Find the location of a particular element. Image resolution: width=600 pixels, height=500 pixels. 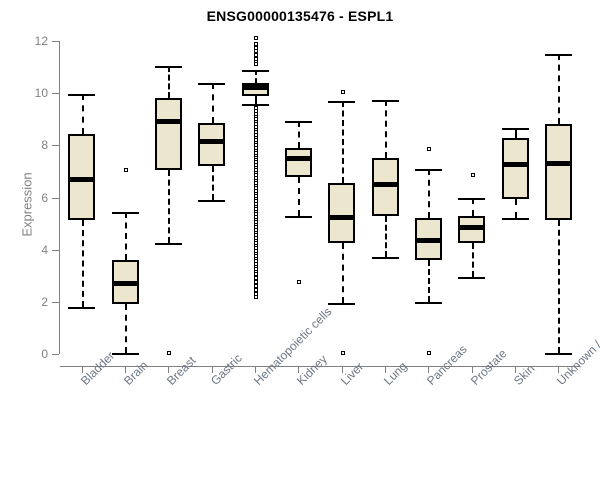

x-tick-label: Gastric is located at coordinates (226, 369).